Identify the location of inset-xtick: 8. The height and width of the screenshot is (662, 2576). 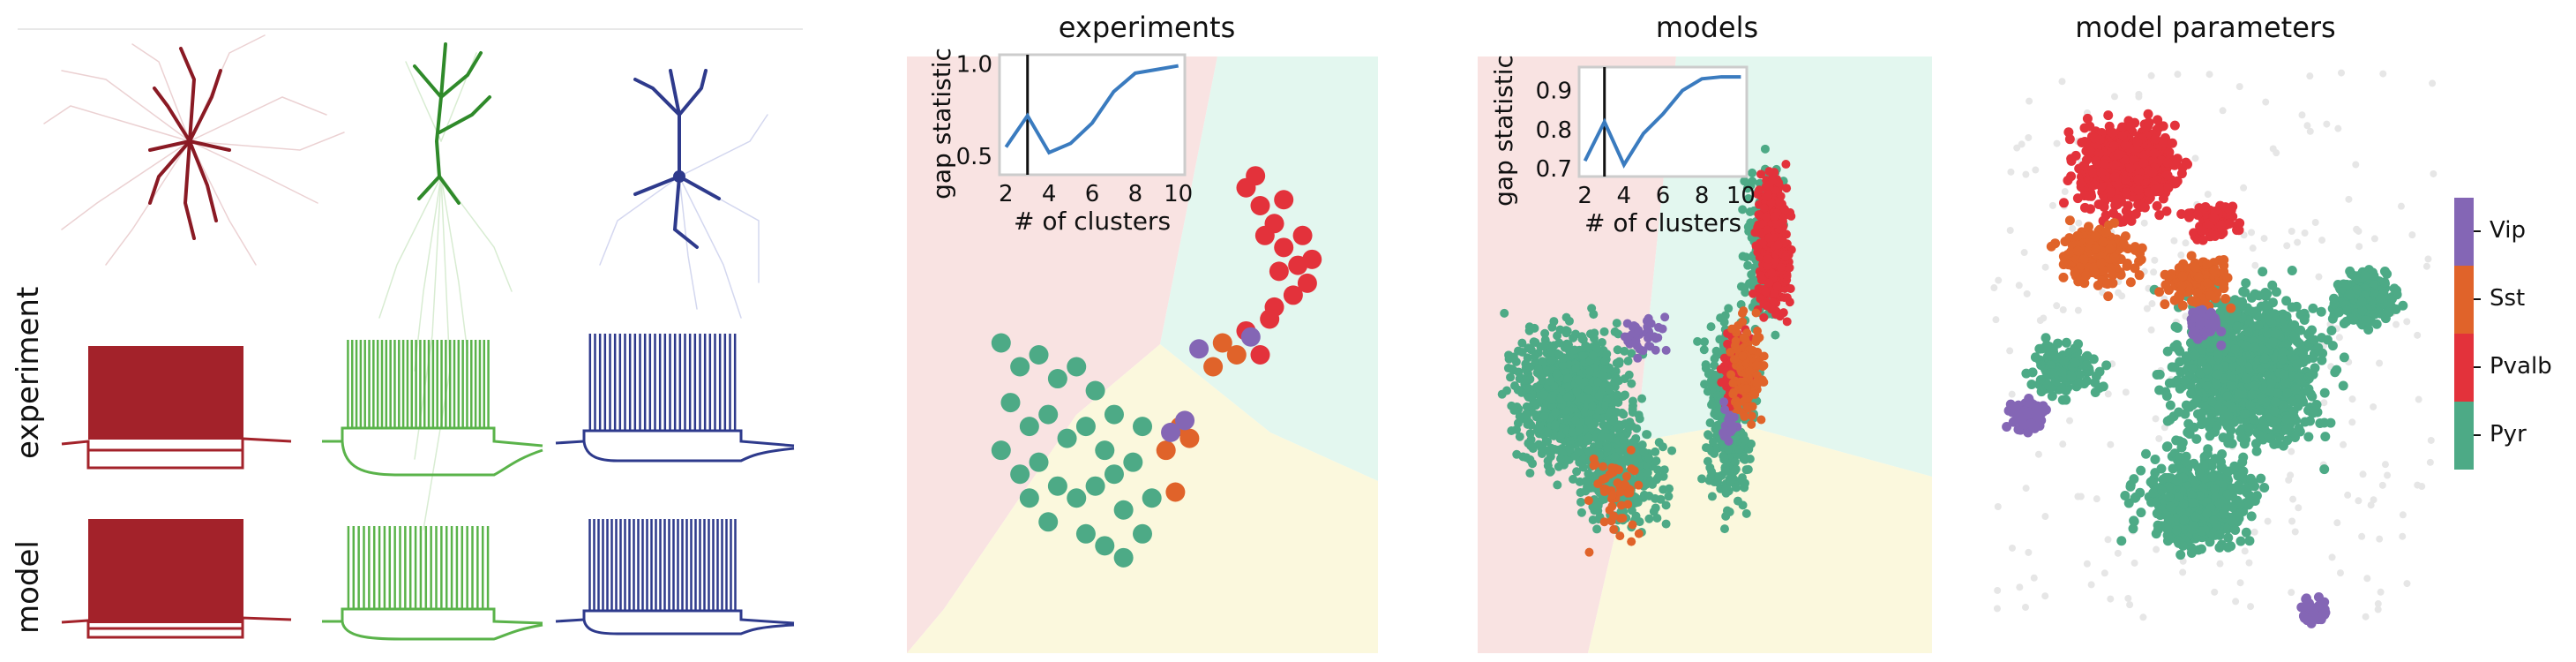
(1703, 196).